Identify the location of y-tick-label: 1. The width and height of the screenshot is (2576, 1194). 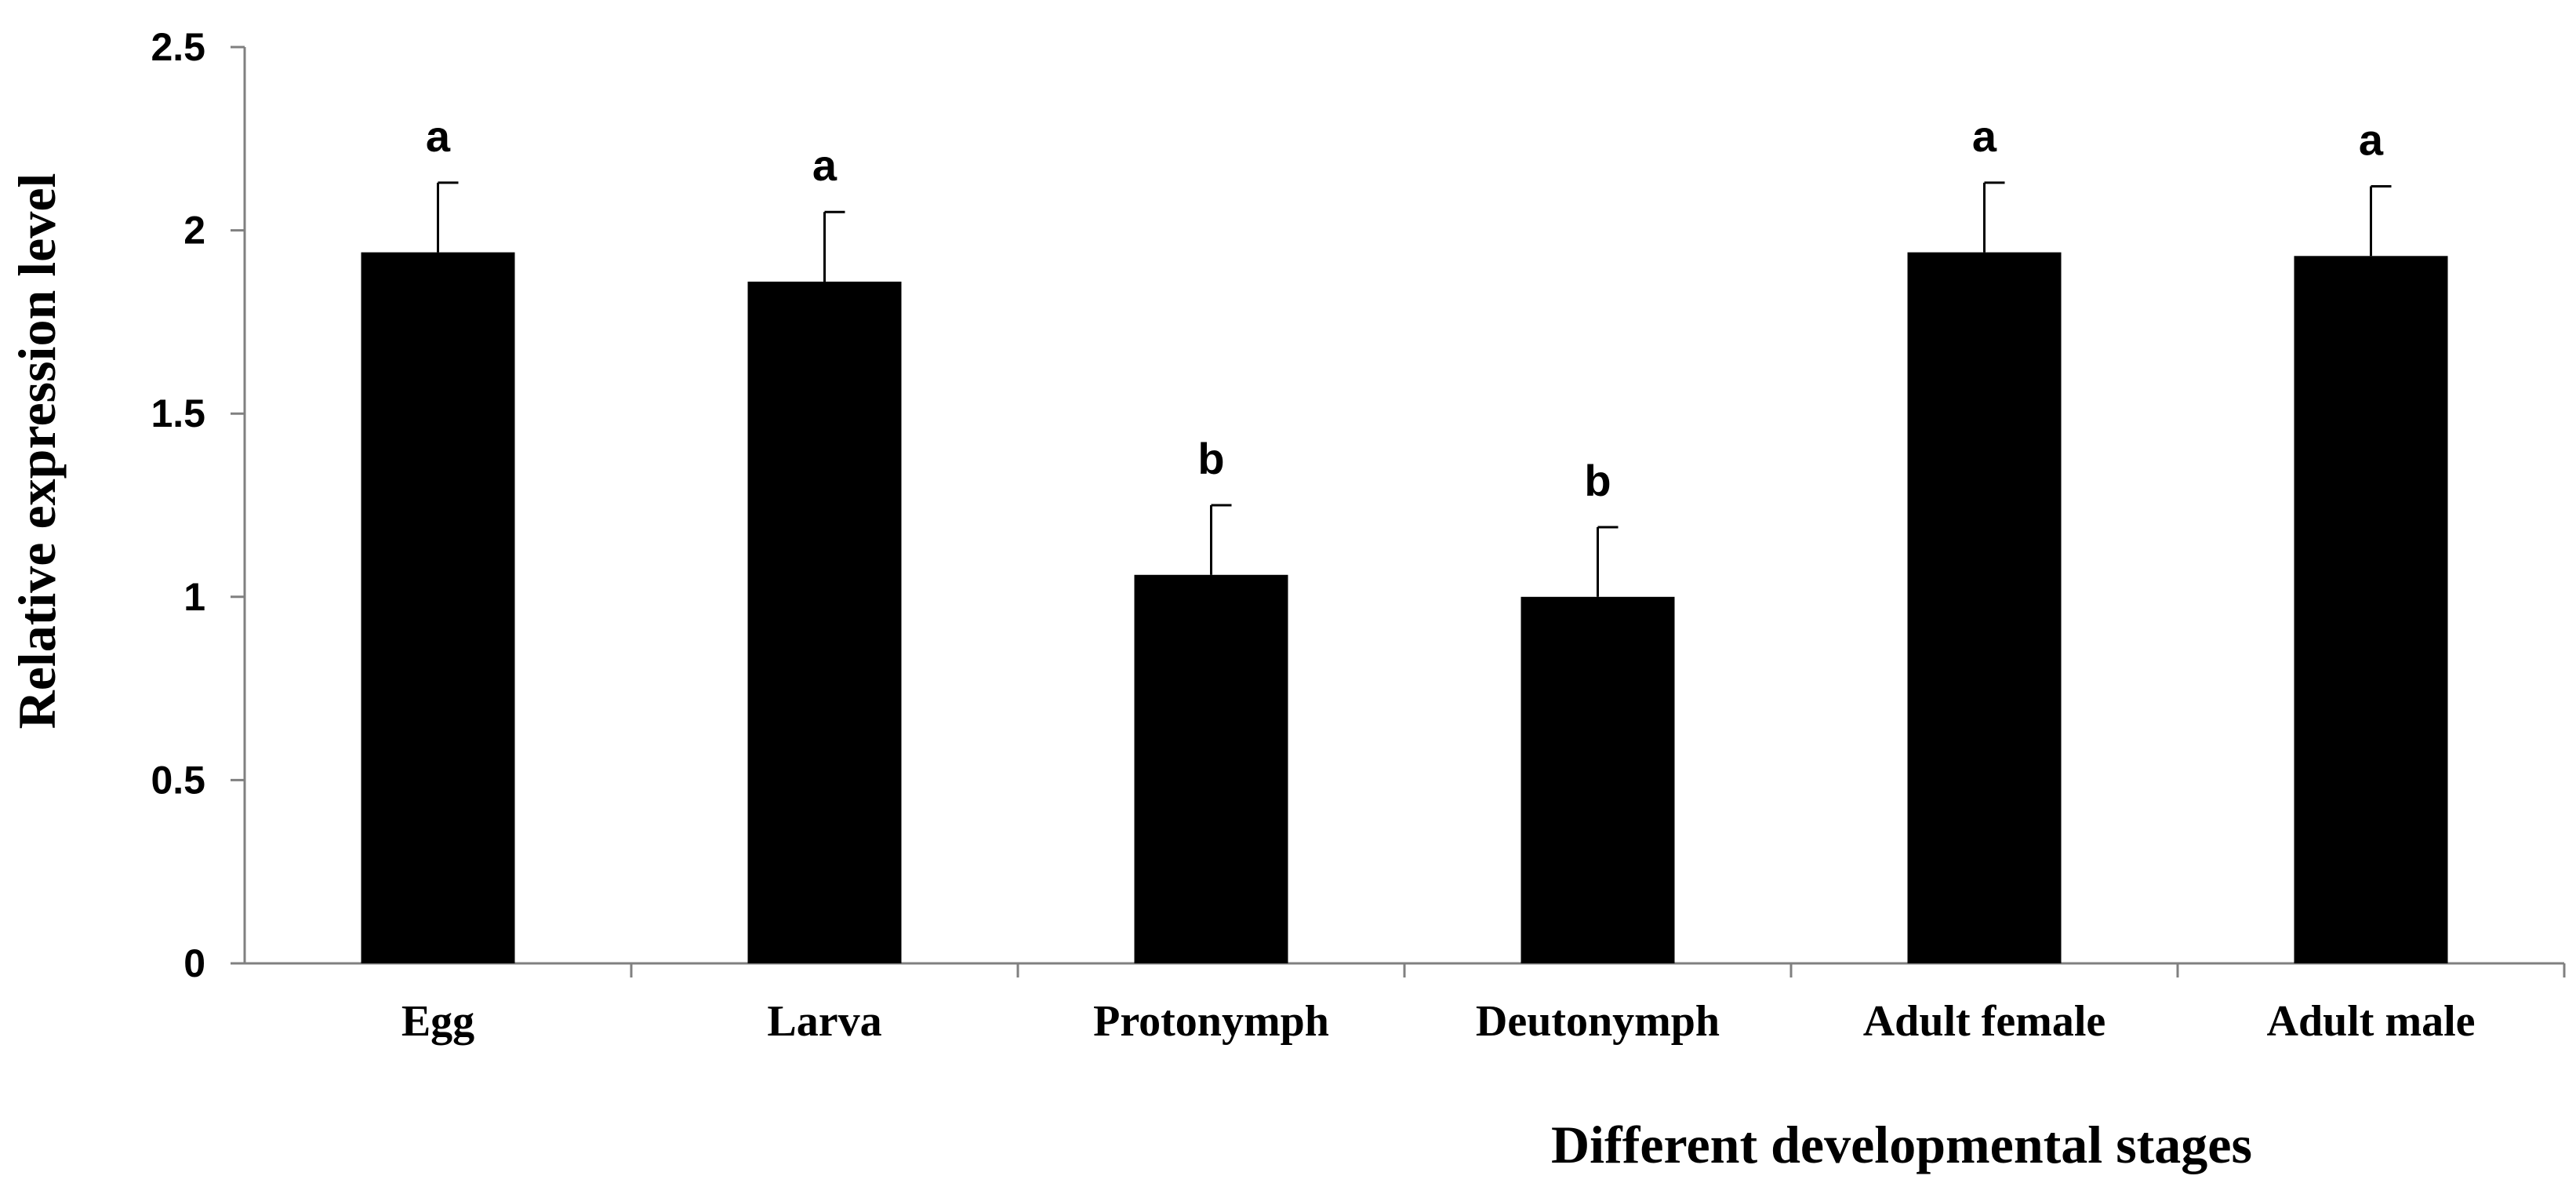
(194, 597).